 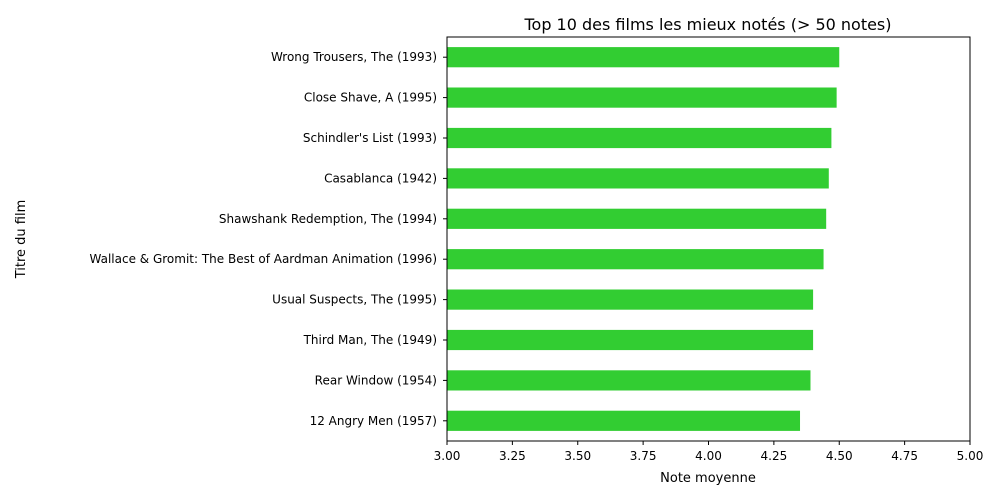 What do you see at coordinates (708, 478) in the screenshot?
I see `x-axis-label: Note moyenne` at bounding box center [708, 478].